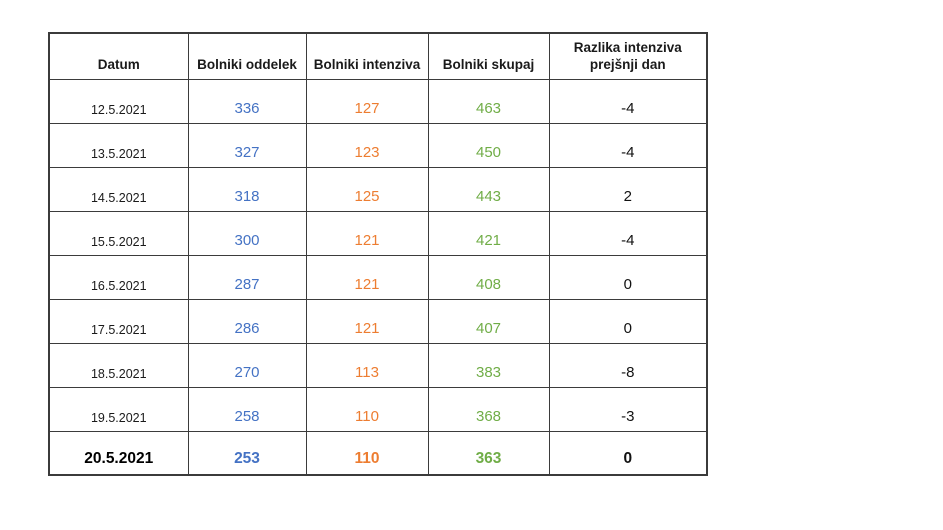  I want to click on column-header-intenziva: Bolniki intenziva, so click(367, 56).